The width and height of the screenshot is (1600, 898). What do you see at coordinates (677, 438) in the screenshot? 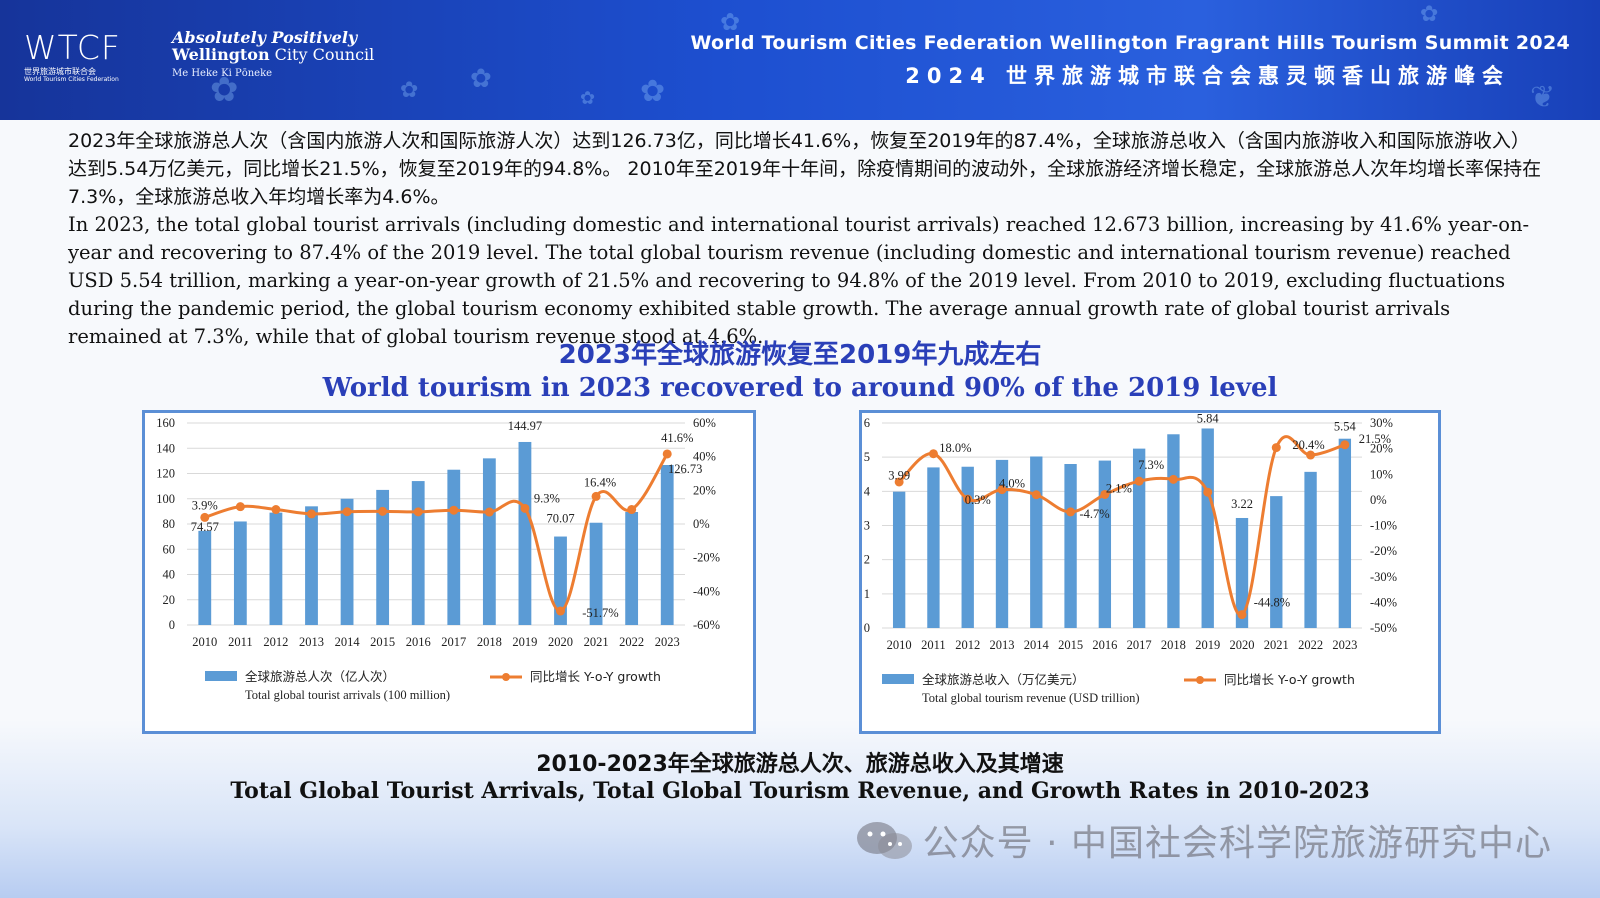
I see `growth-value-label: 41.6%` at bounding box center [677, 438].